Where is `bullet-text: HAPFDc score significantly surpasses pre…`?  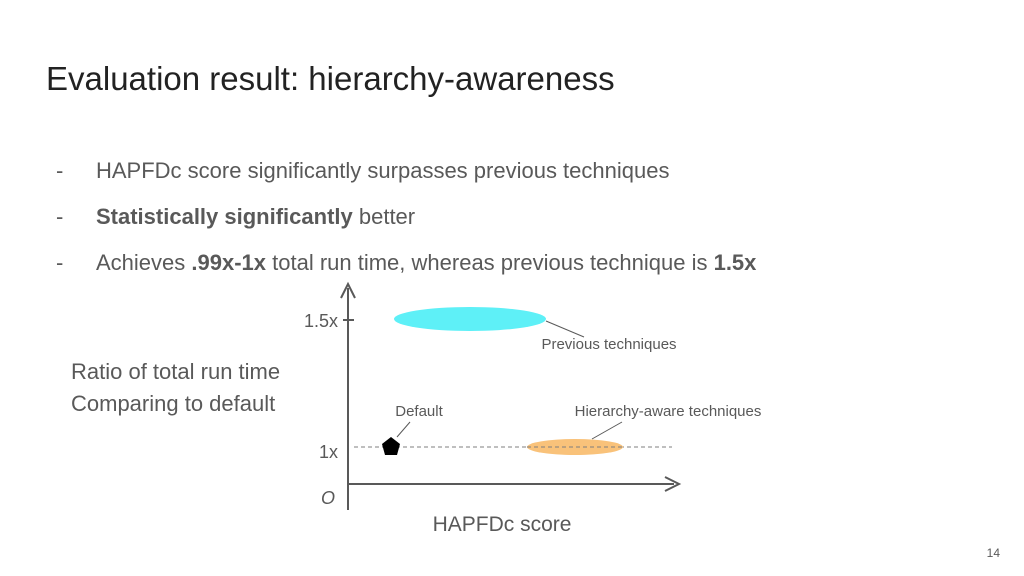 bullet-text: HAPFDc score significantly surpasses pre… is located at coordinates (382, 171).